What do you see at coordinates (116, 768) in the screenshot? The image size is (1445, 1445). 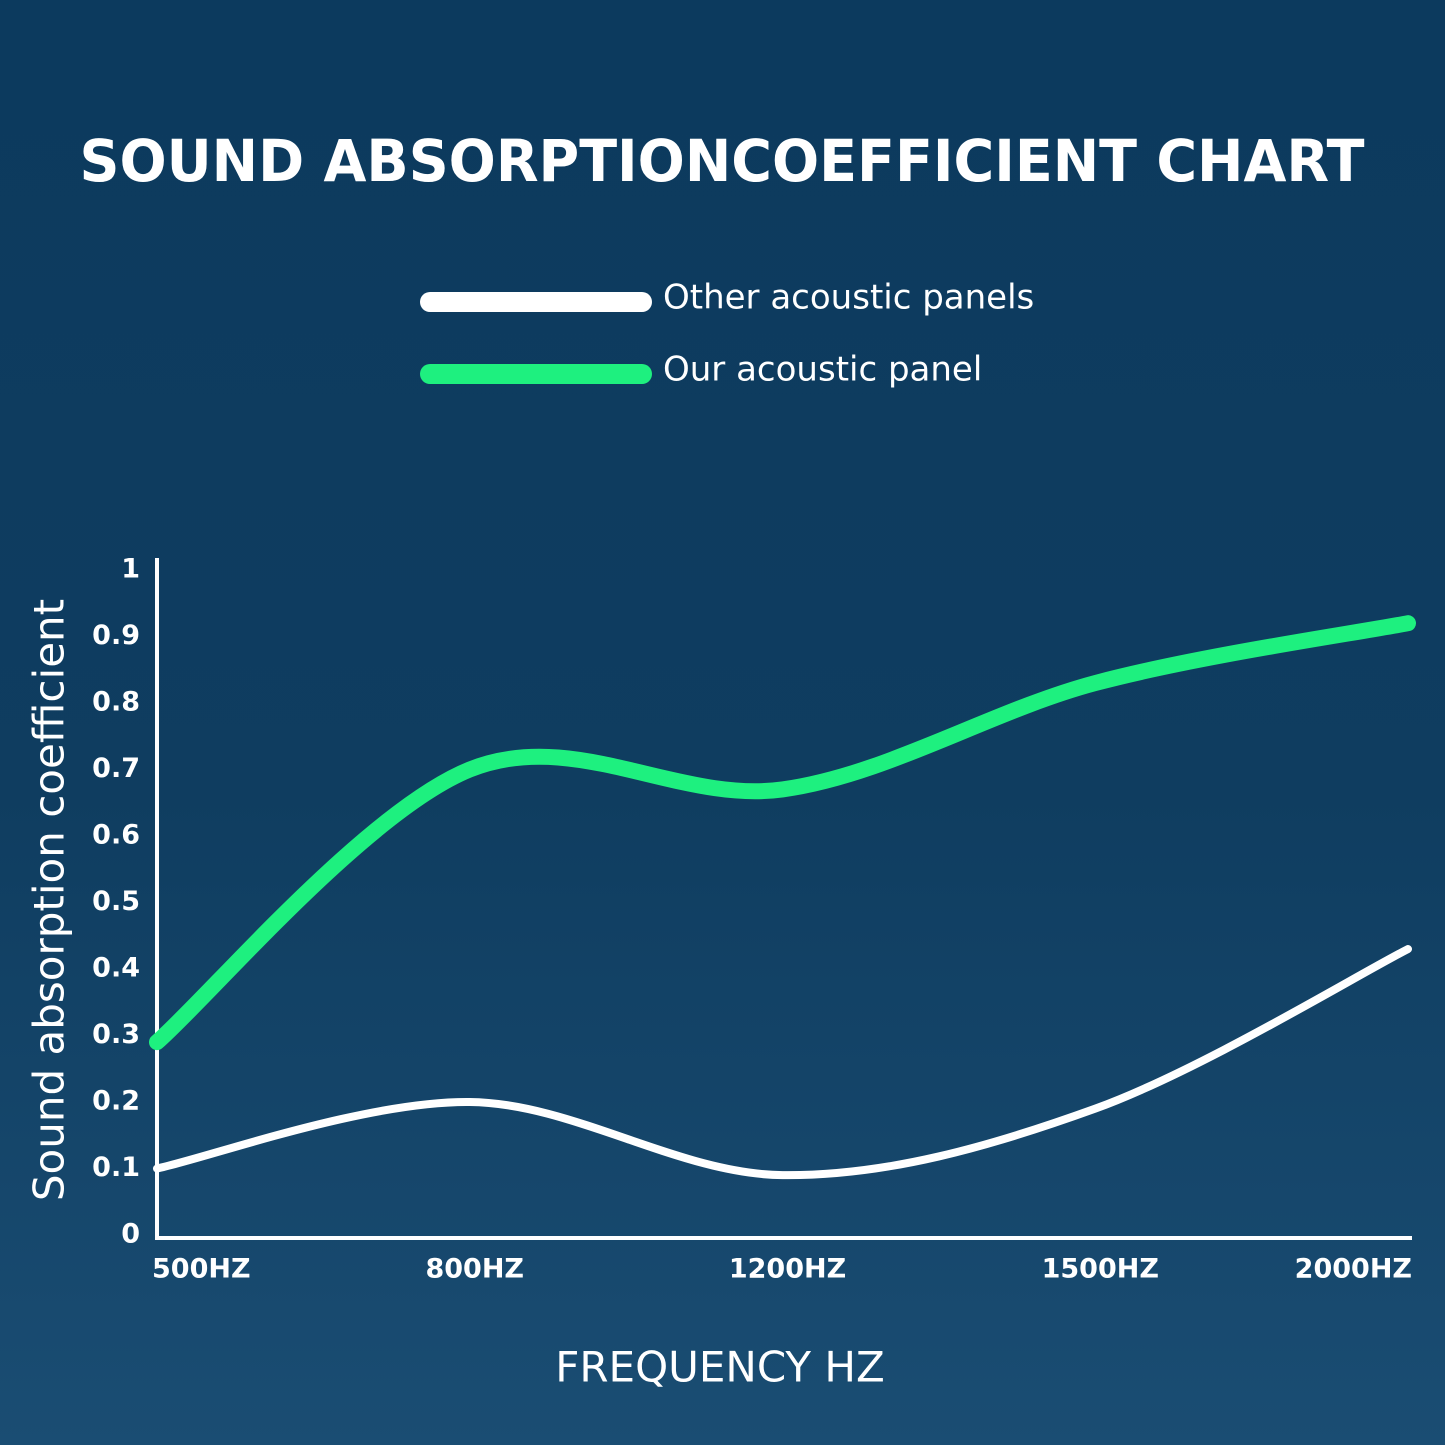 I see `y-tick-label: 0.7` at bounding box center [116, 768].